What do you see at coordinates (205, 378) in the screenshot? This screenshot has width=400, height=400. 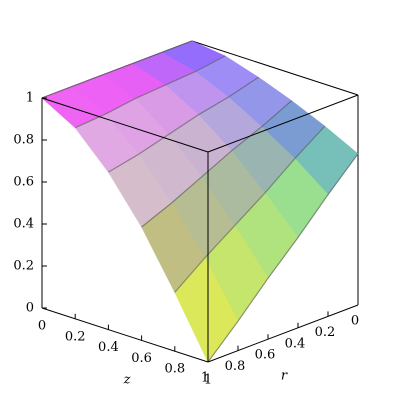 I see `y-tick-label: 1` at bounding box center [205, 378].